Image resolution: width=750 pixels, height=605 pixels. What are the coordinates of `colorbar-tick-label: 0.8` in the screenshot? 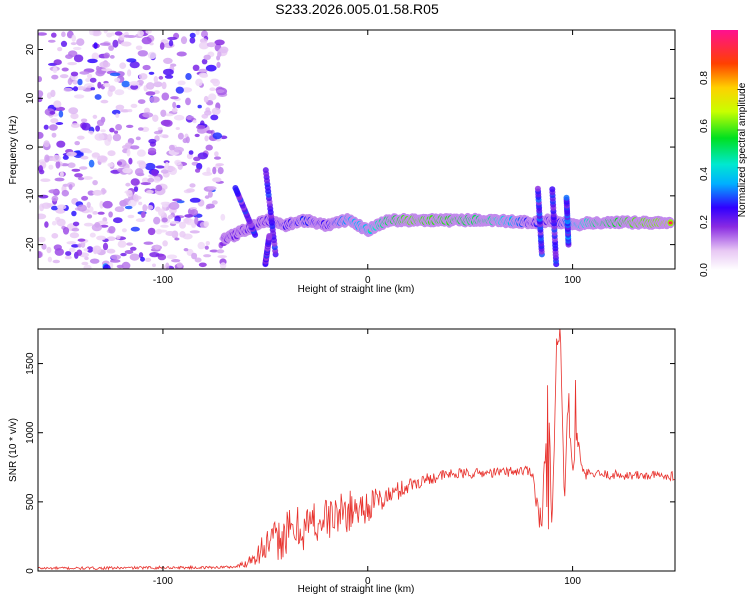 It's located at (704, 78).